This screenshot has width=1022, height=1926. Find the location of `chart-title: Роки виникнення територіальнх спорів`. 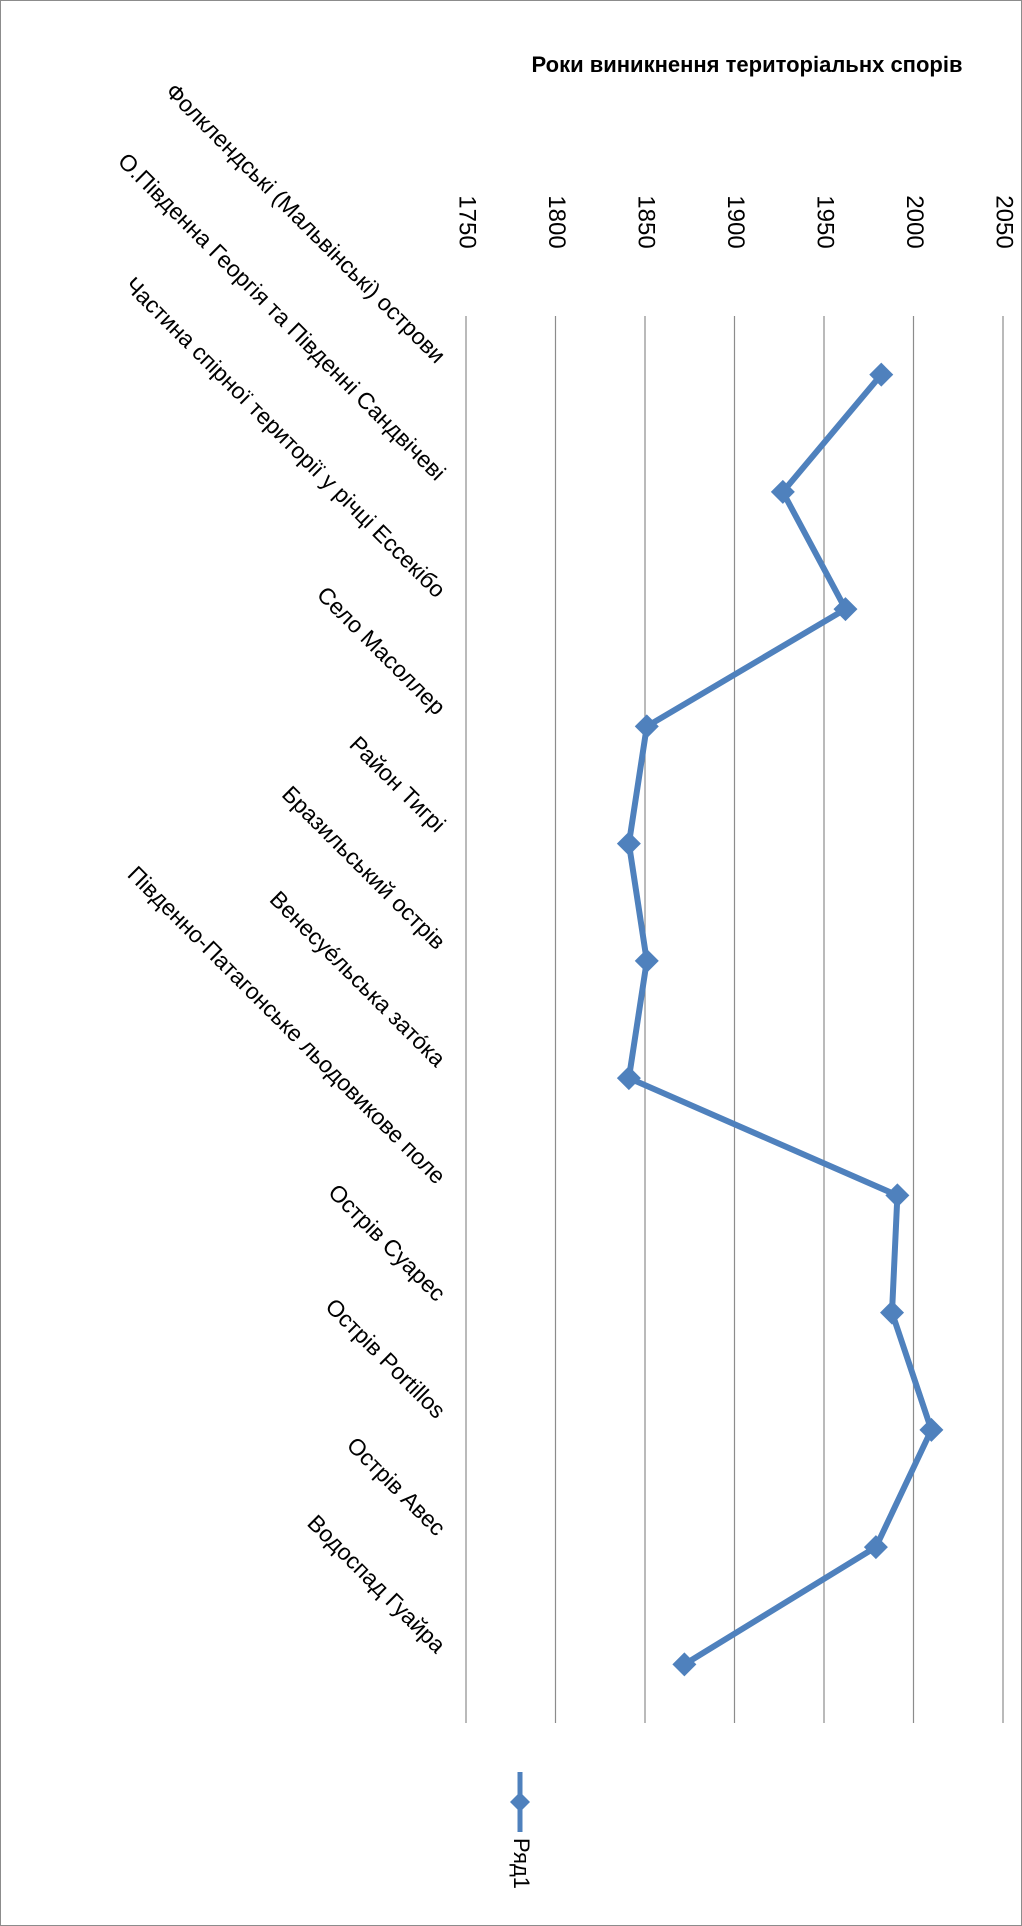

chart-title: Роки виникнення територіальнх спорів is located at coordinates (747, 64).